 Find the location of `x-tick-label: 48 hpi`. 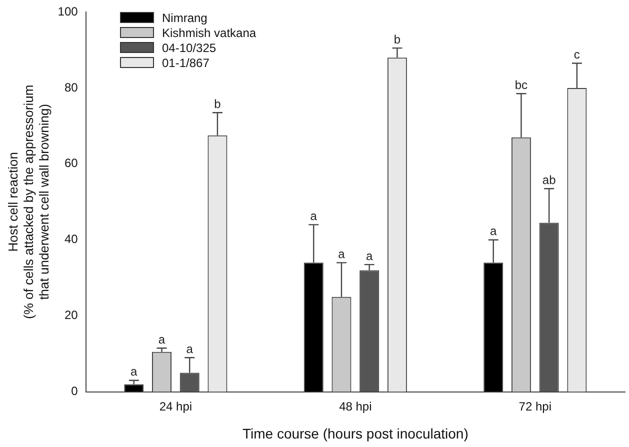

x-tick-label: 48 hpi is located at coordinates (355, 406).